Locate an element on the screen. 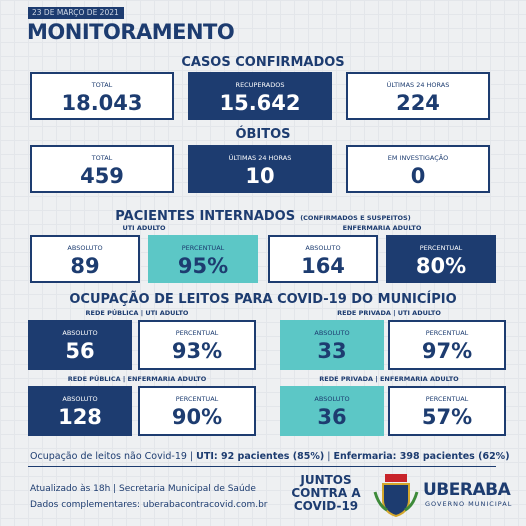 Image resolution: width=526 pixels, height=526 pixels. stat-value: 164 is located at coordinates (323, 266).